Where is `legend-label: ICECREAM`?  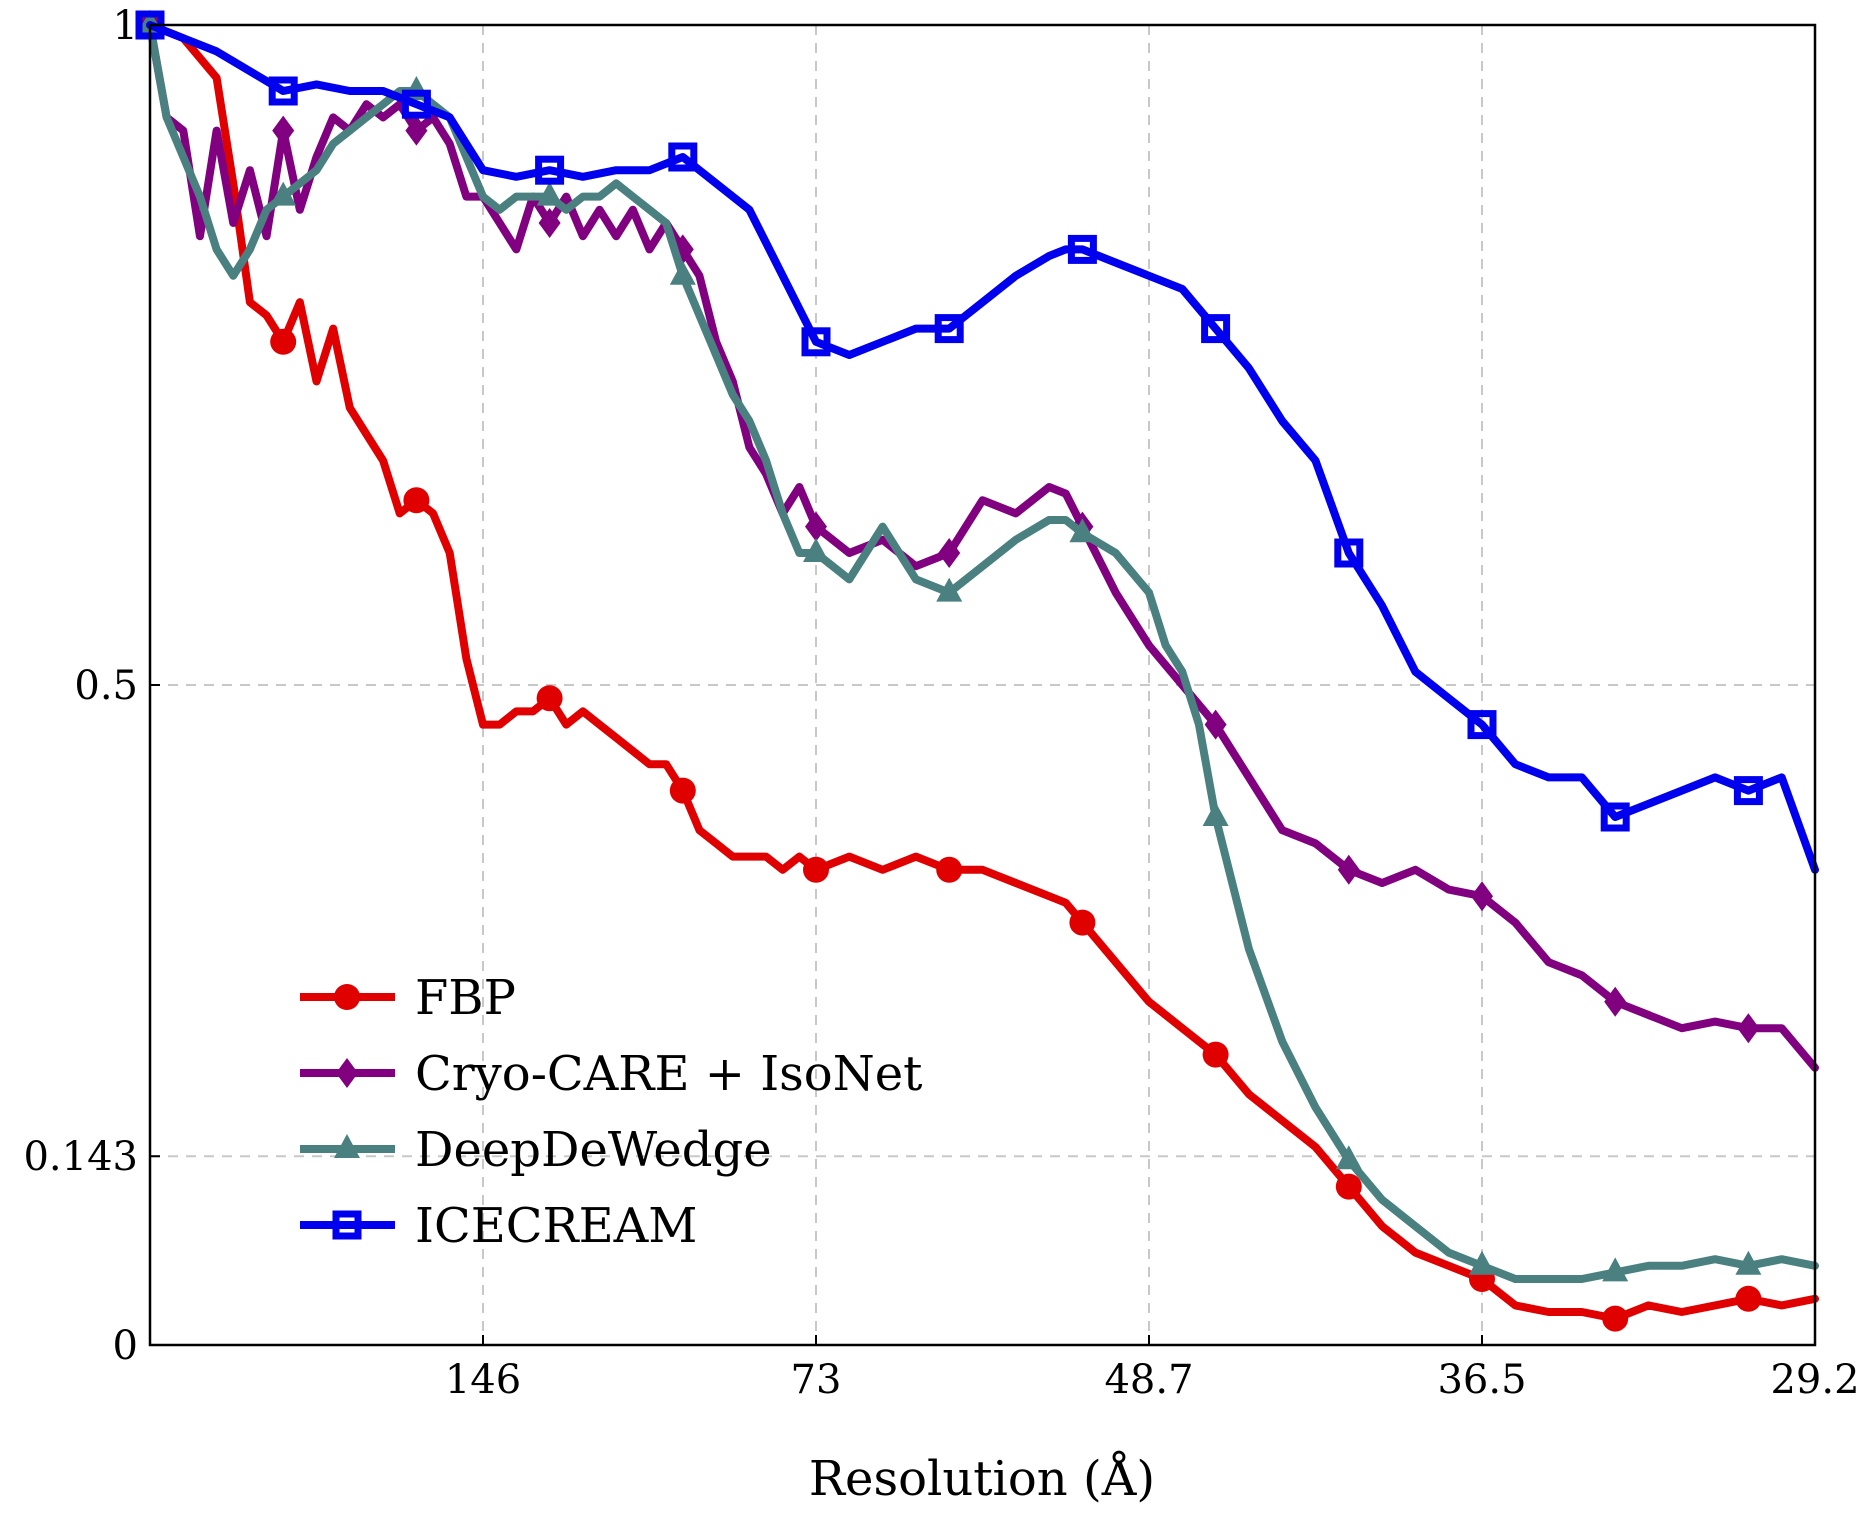 legend-label: ICECREAM is located at coordinates (556, 1226).